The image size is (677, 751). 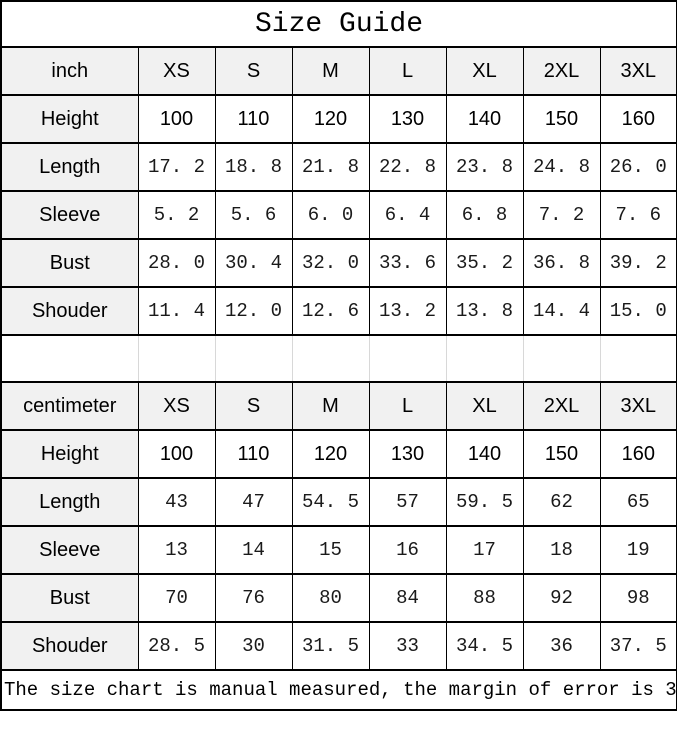 What do you see at coordinates (638, 598) in the screenshot?
I see `size-value: 98` at bounding box center [638, 598].